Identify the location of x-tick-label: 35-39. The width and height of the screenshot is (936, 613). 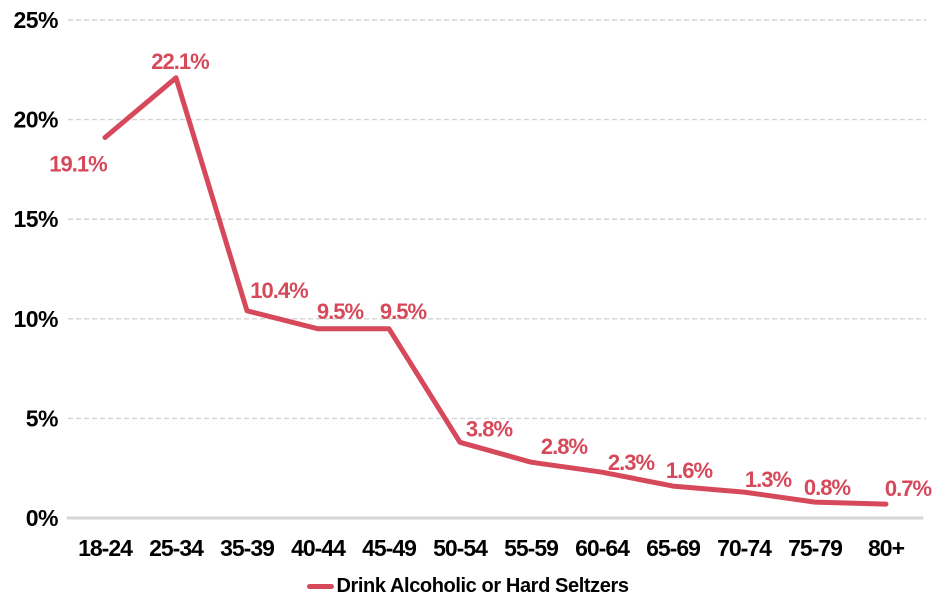
(247, 548).